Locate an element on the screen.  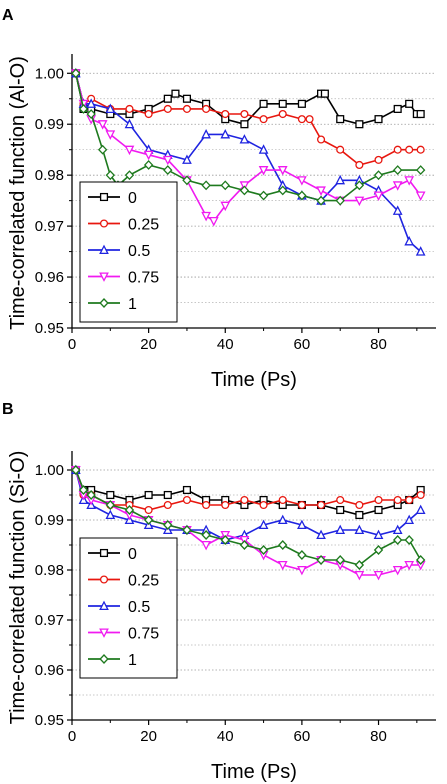
legend-label: 1 is located at coordinates (132, 304).